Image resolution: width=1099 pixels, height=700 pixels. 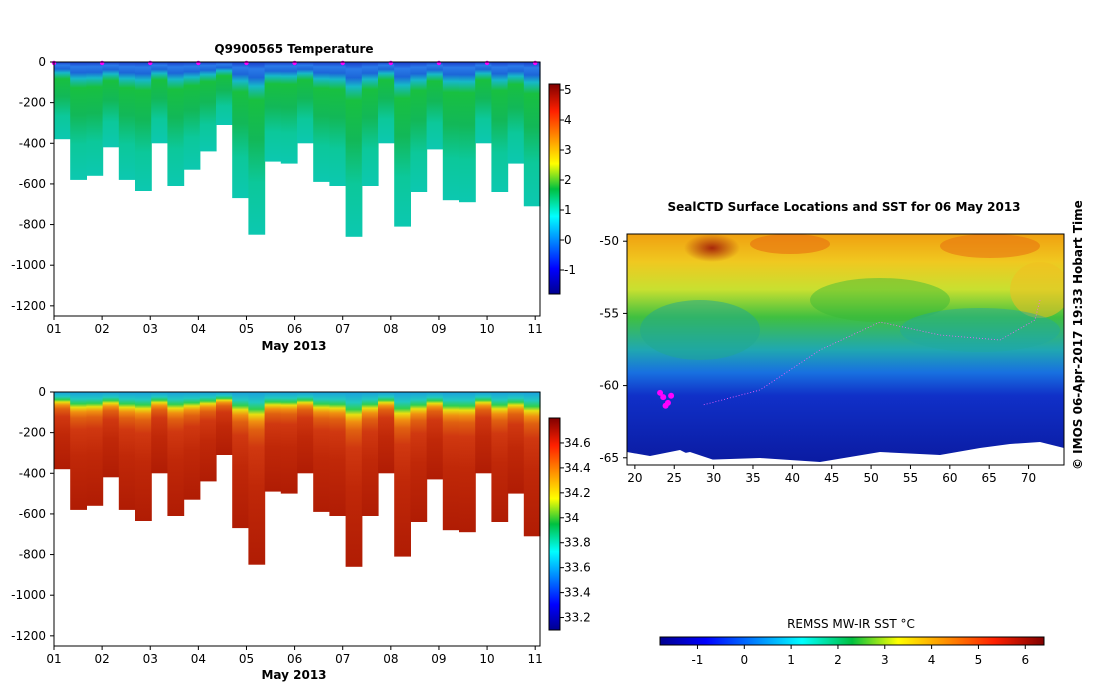 What do you see at coordinates (198, 329) in the screenshot?
I see `x-tick-label: 04` at bounding box center [198, 329].